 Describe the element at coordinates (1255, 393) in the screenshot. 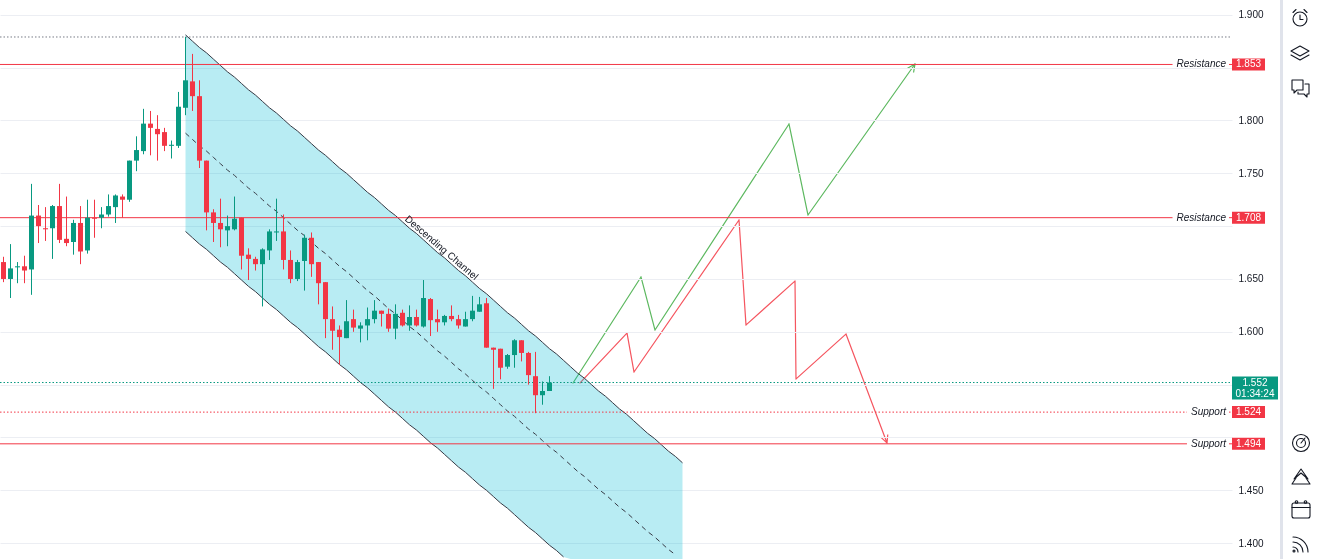

I see `text: 01:34:24` at that location.